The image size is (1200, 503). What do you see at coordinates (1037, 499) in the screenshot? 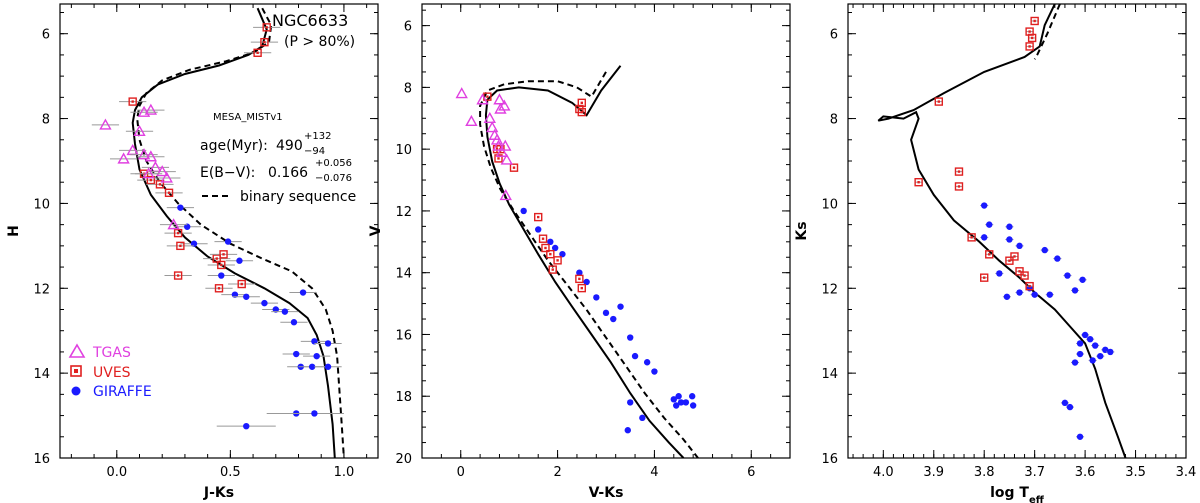
I see `x-axis-label-subscript: eff` at bounding box center [1037, 499].